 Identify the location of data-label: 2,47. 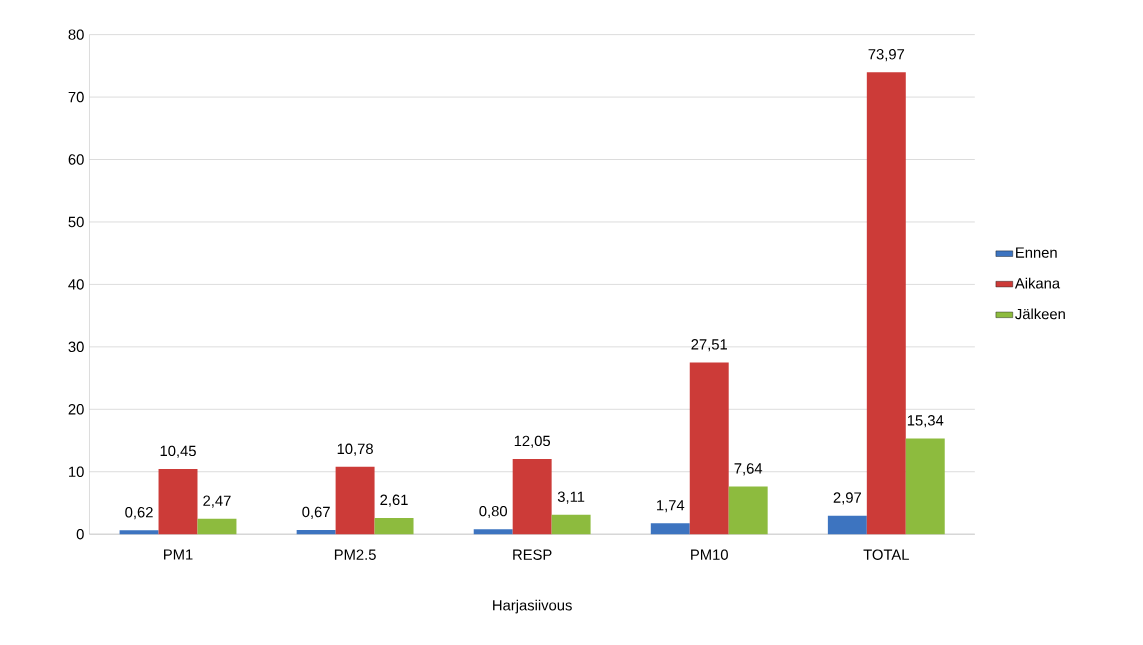
(217, 501).